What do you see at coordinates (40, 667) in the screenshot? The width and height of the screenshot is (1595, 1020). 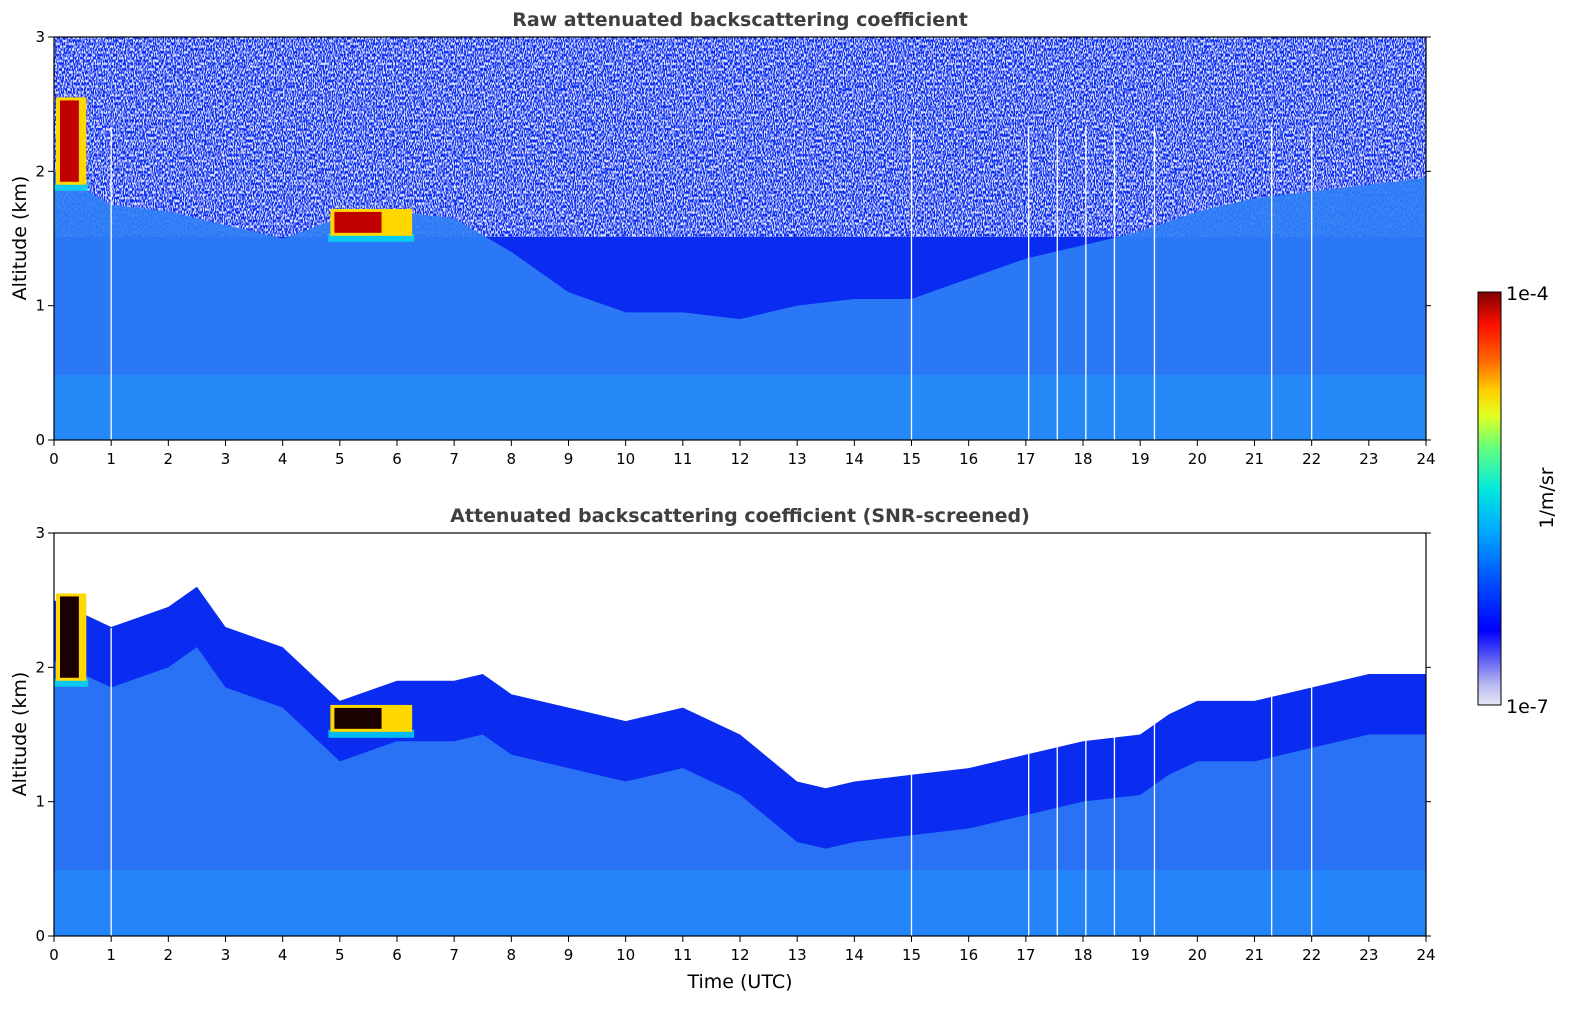 I see `p2-ytick-label-2: 2` at bounding box center [40, 667].